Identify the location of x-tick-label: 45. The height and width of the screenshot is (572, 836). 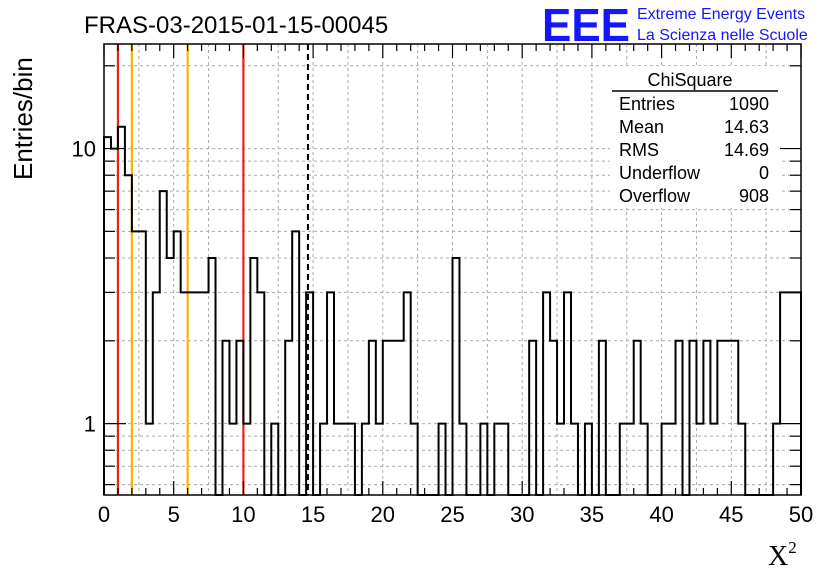
(731, 514).